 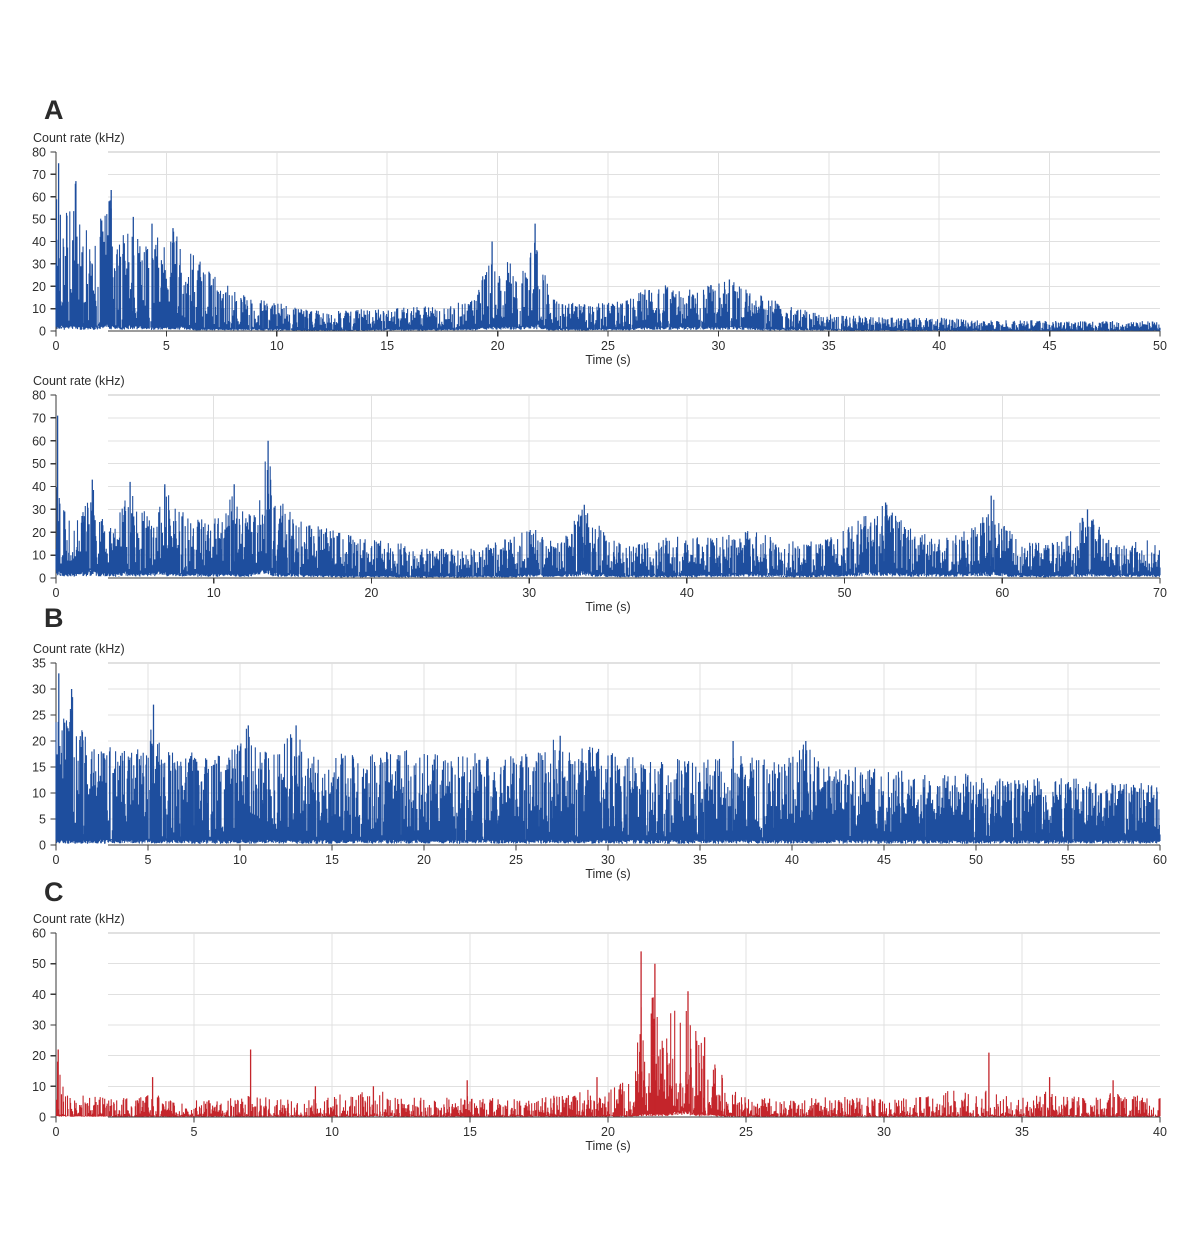 What do you see at coordinates (432, 758) in the screenshot?
I see `count-rate-trace-3-peaks` at bounding box center [432, 758].